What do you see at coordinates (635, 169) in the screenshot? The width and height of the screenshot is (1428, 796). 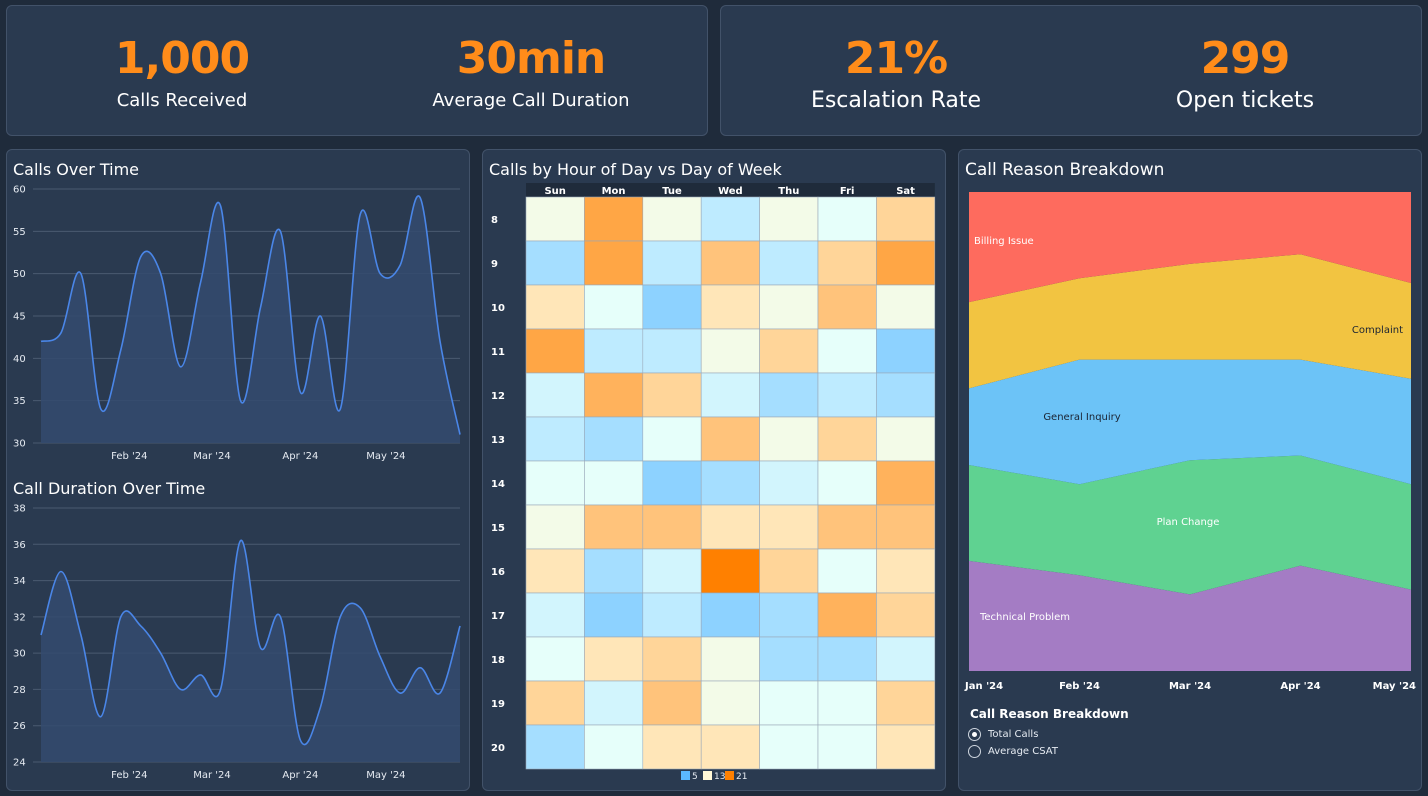 I see `heatmap-title: Calls by Hour of Day vs Day of Week` at bounding box center [635, 169].